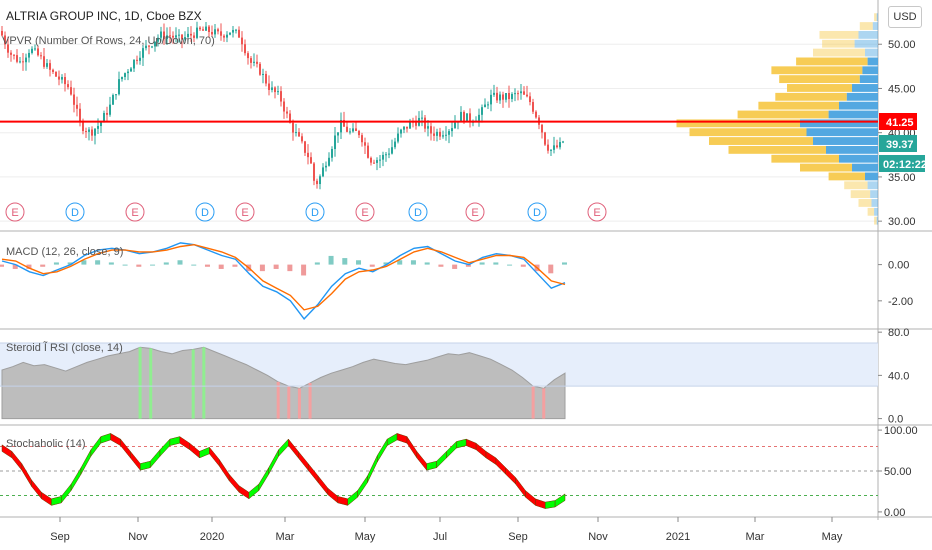  Describe the element at coordinates (439, 381) in the screenshot. I see `rsi-pane` at that location.